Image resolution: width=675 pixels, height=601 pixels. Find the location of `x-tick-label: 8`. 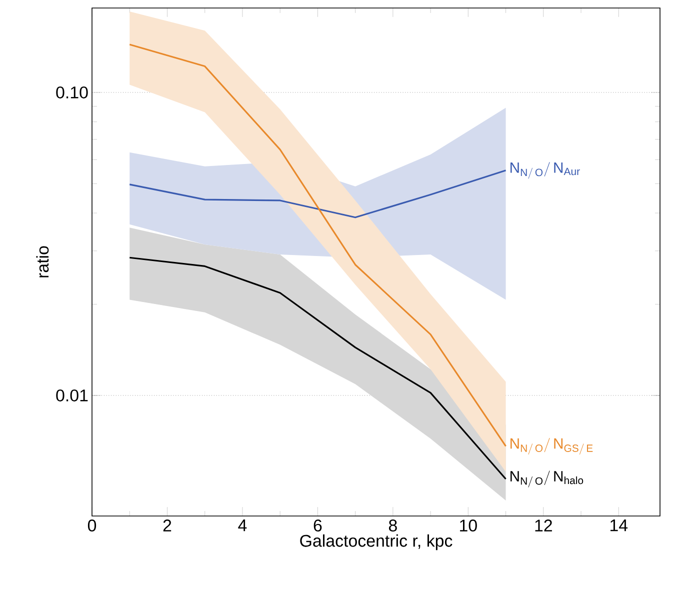

x-tick-label: 8 is located at coordinates (392, 526).